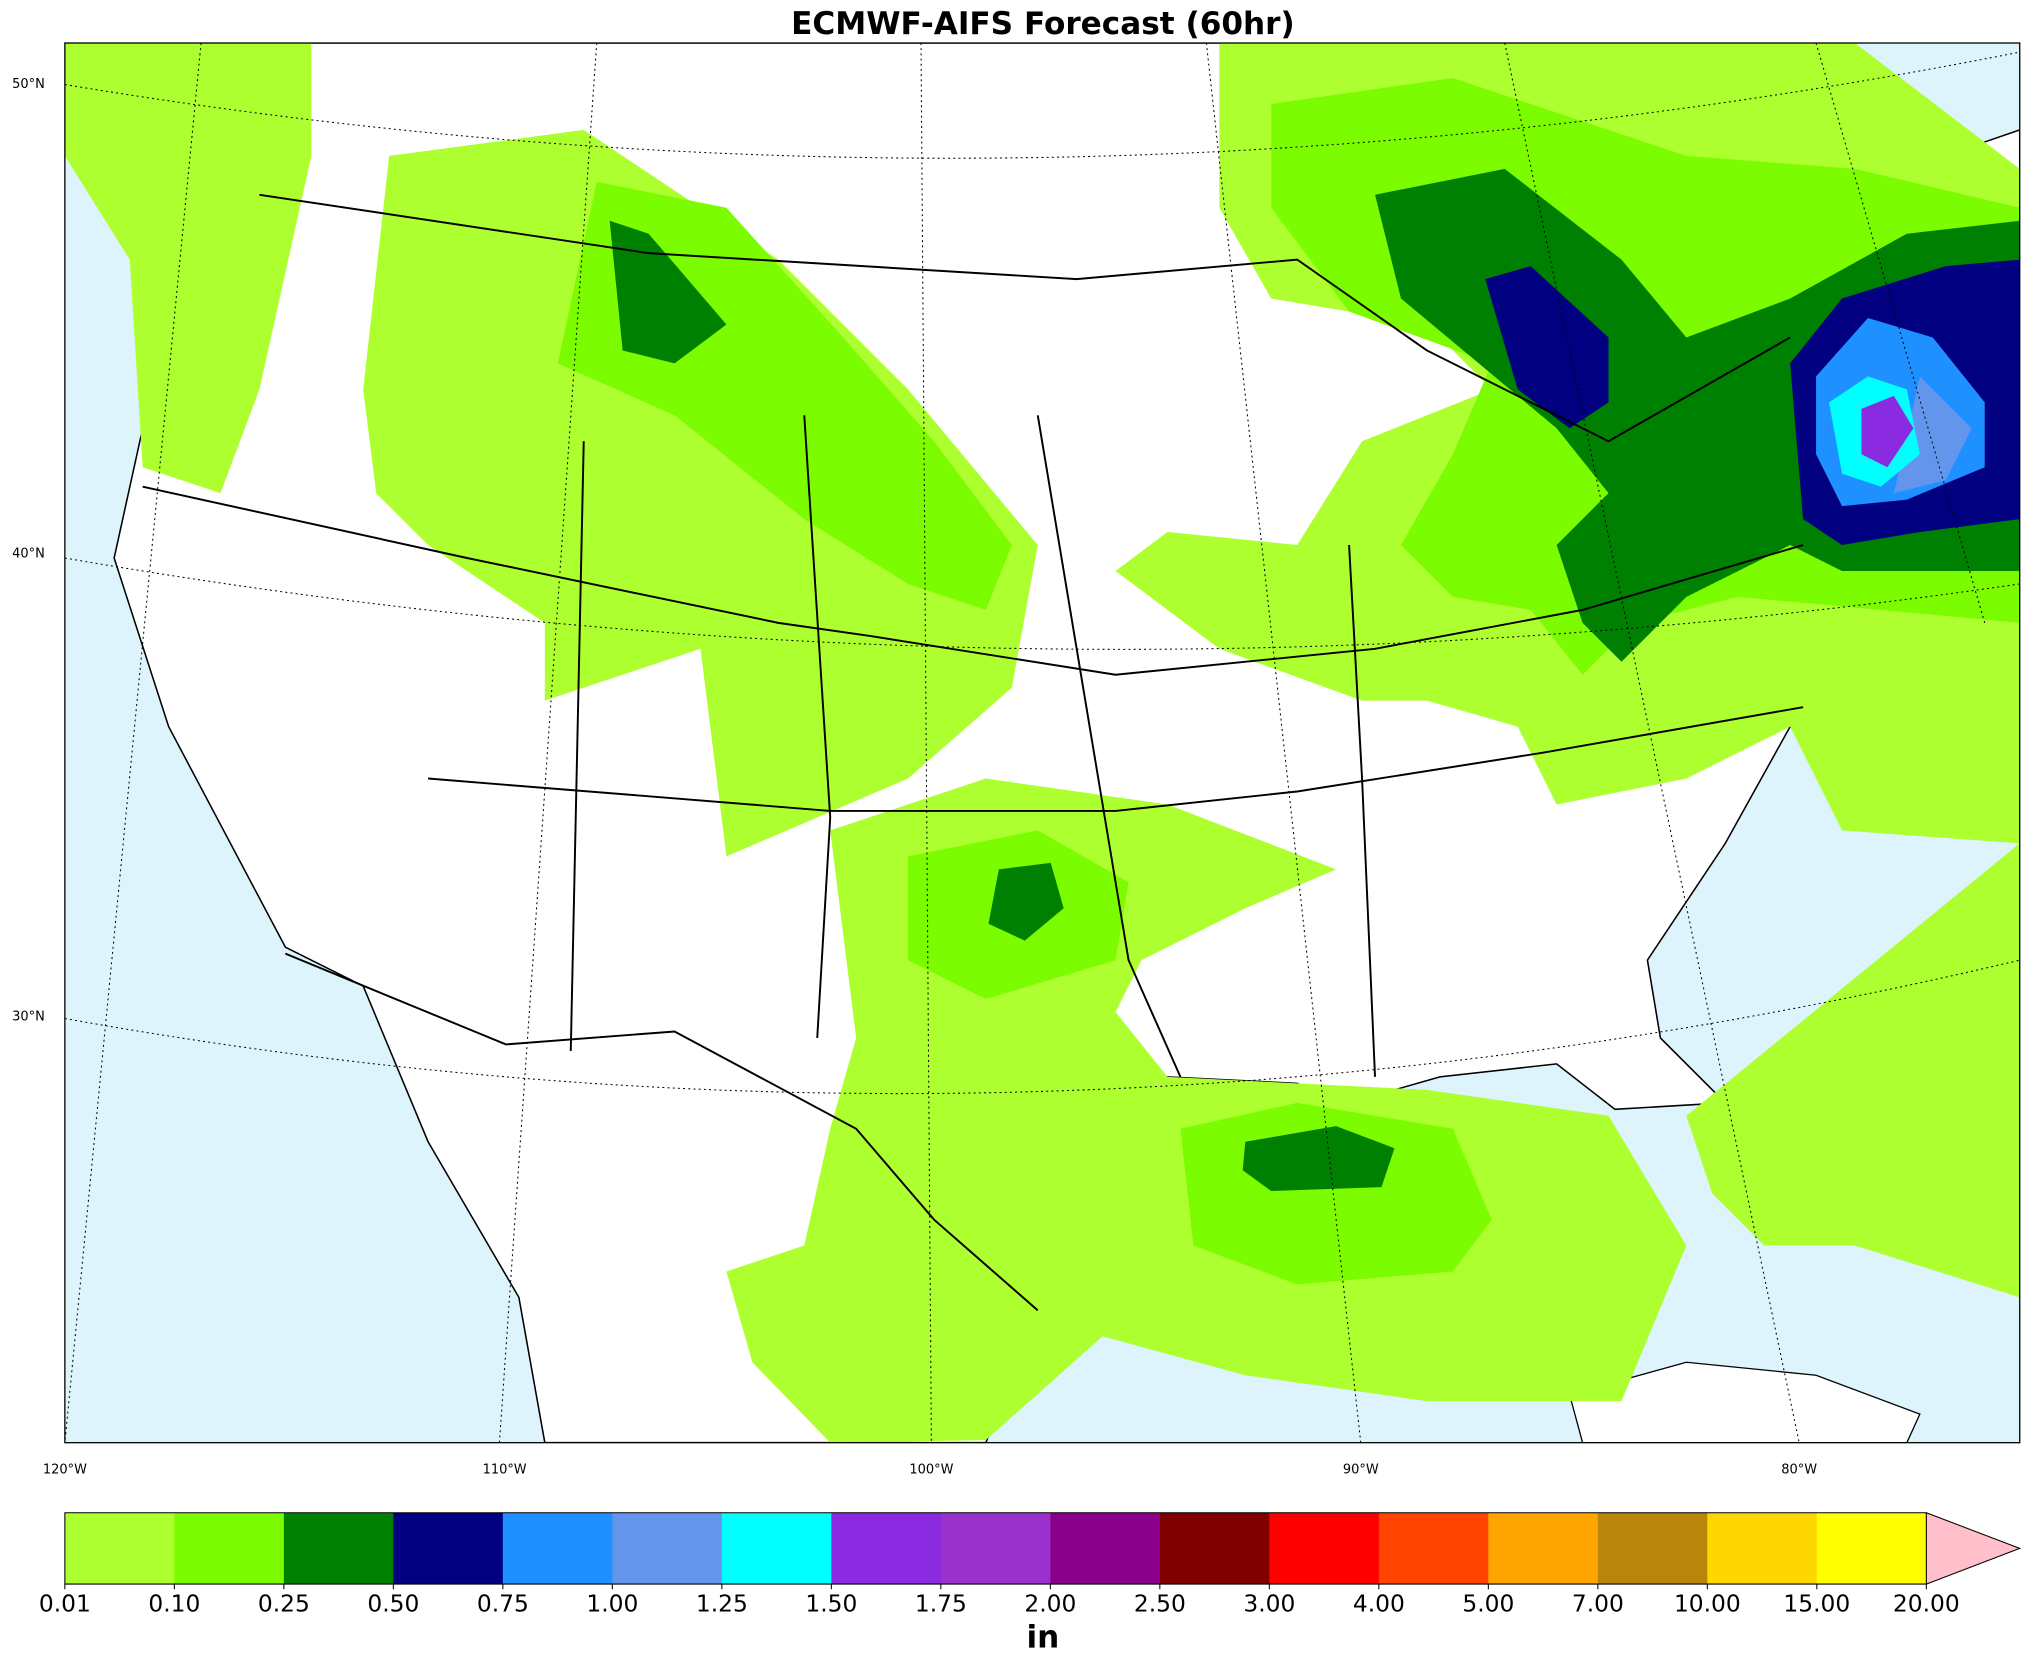  Describe the element at coordinates (505, 1469) in the screenshot. I see `lon-label: 110°W` at that location.